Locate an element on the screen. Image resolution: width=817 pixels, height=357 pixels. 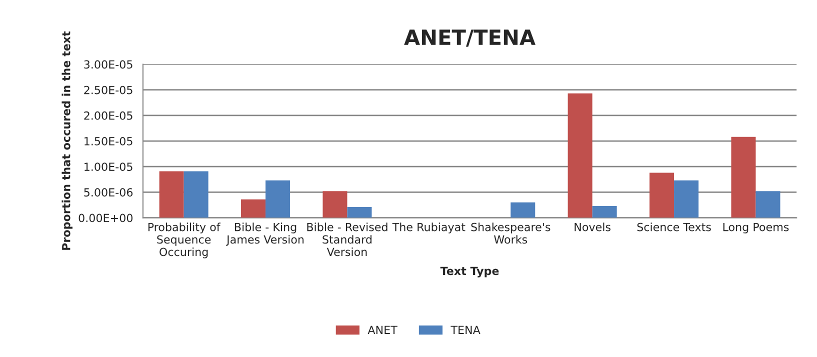
legend-label: ANET is located at coordinates (383, 330).